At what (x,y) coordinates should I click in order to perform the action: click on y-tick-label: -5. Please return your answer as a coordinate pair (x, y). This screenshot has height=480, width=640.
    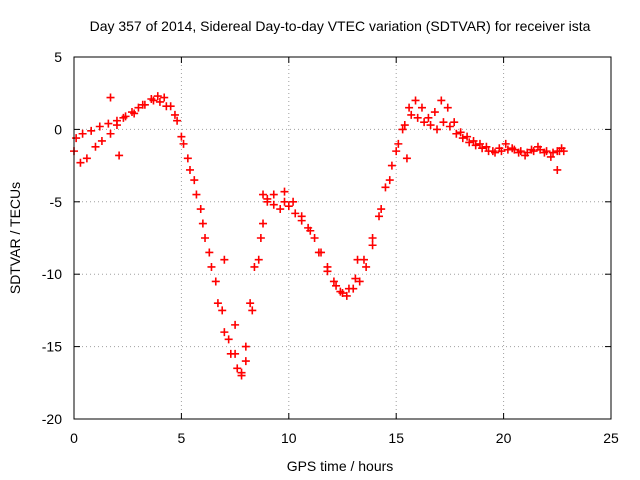
    Looking at the image, I should click on (56, 202).